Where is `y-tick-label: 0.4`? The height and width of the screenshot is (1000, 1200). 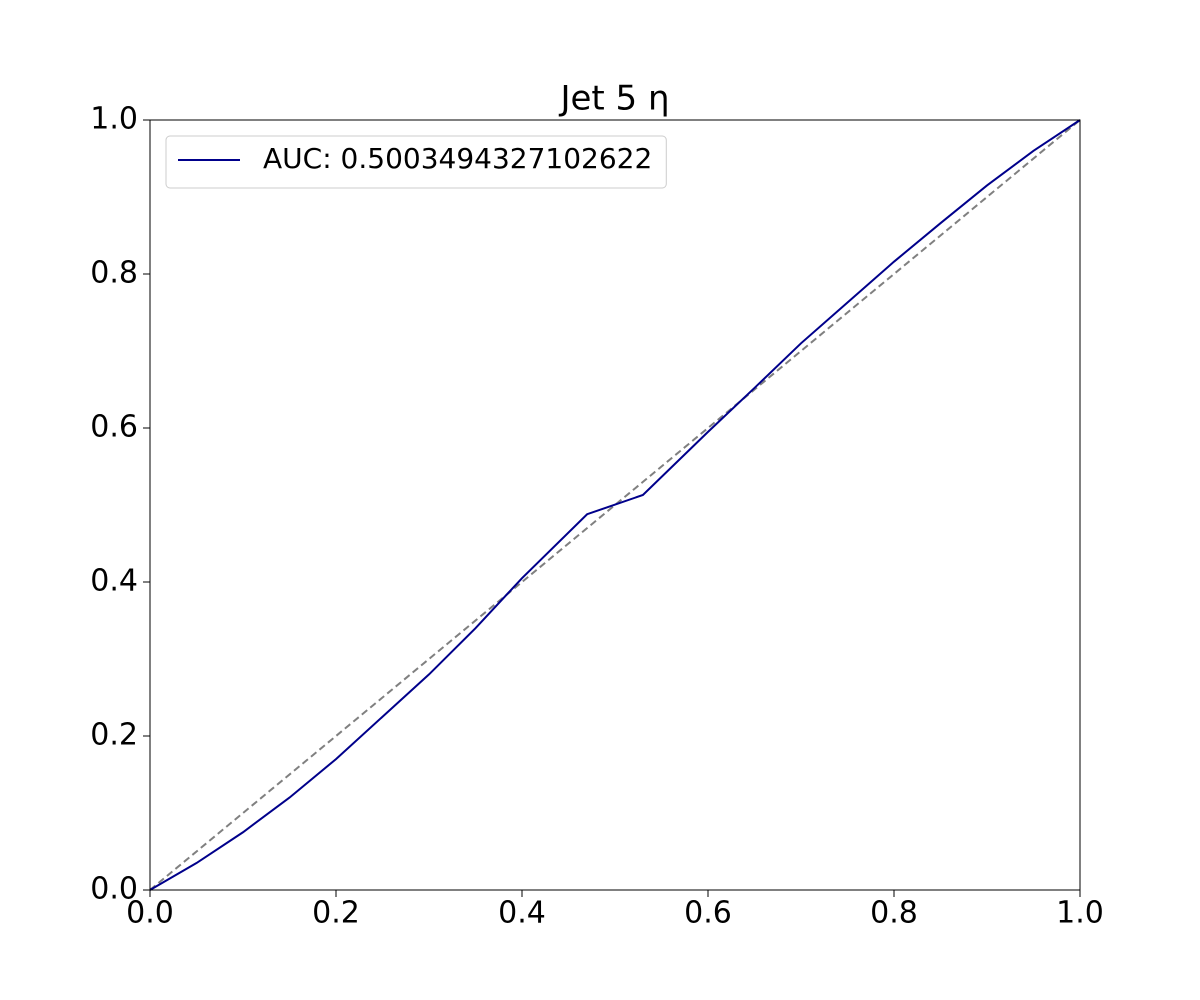
y-tick-label: 0.4 is located at coordinates (114, 581).